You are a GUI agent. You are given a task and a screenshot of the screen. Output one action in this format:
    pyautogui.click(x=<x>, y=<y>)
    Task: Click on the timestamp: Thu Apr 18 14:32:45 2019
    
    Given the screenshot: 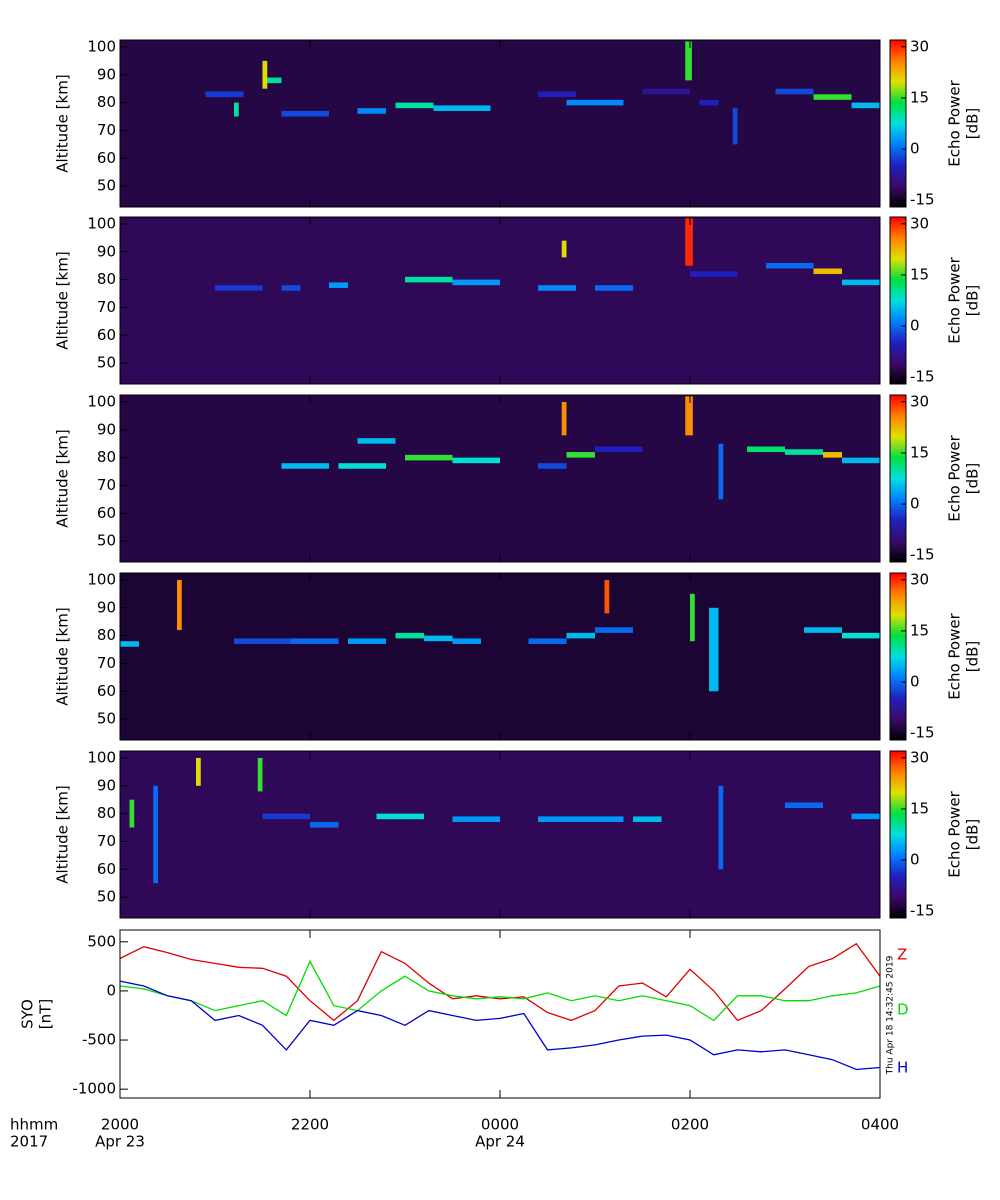 What is the action you would take?
    pyautogui.click(x=891, y=1015)
    